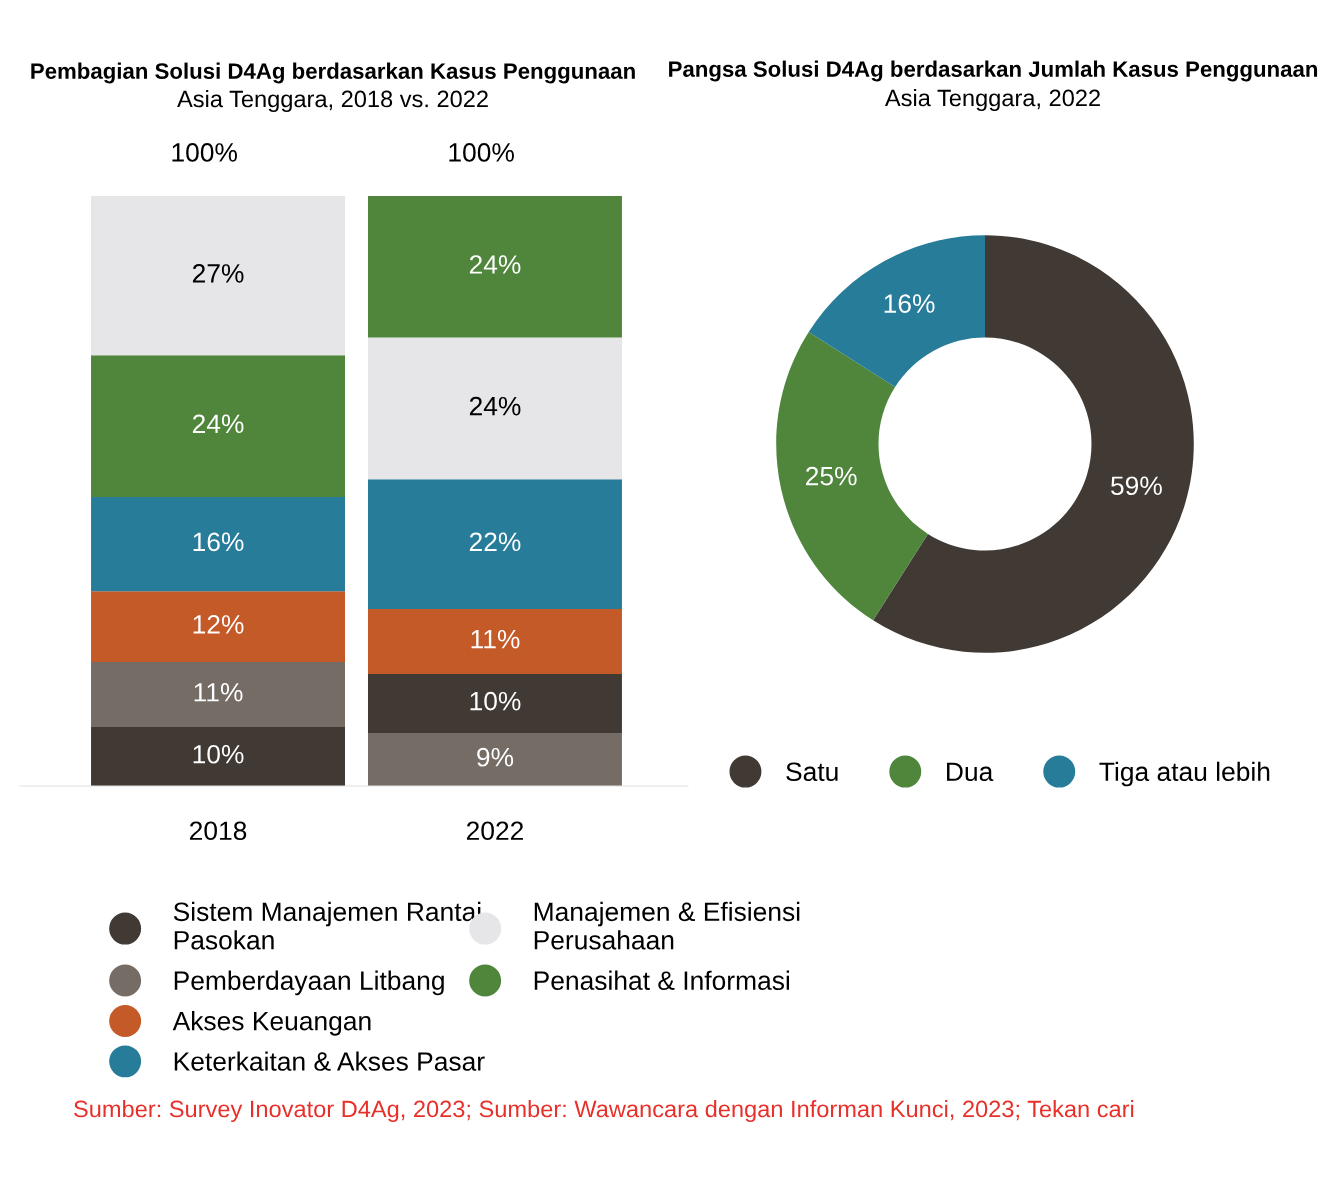  What do you see at coordinates (1136, 486) in the screenshot?
I see `data-label: 59%` at bounding box center [1136, 486].